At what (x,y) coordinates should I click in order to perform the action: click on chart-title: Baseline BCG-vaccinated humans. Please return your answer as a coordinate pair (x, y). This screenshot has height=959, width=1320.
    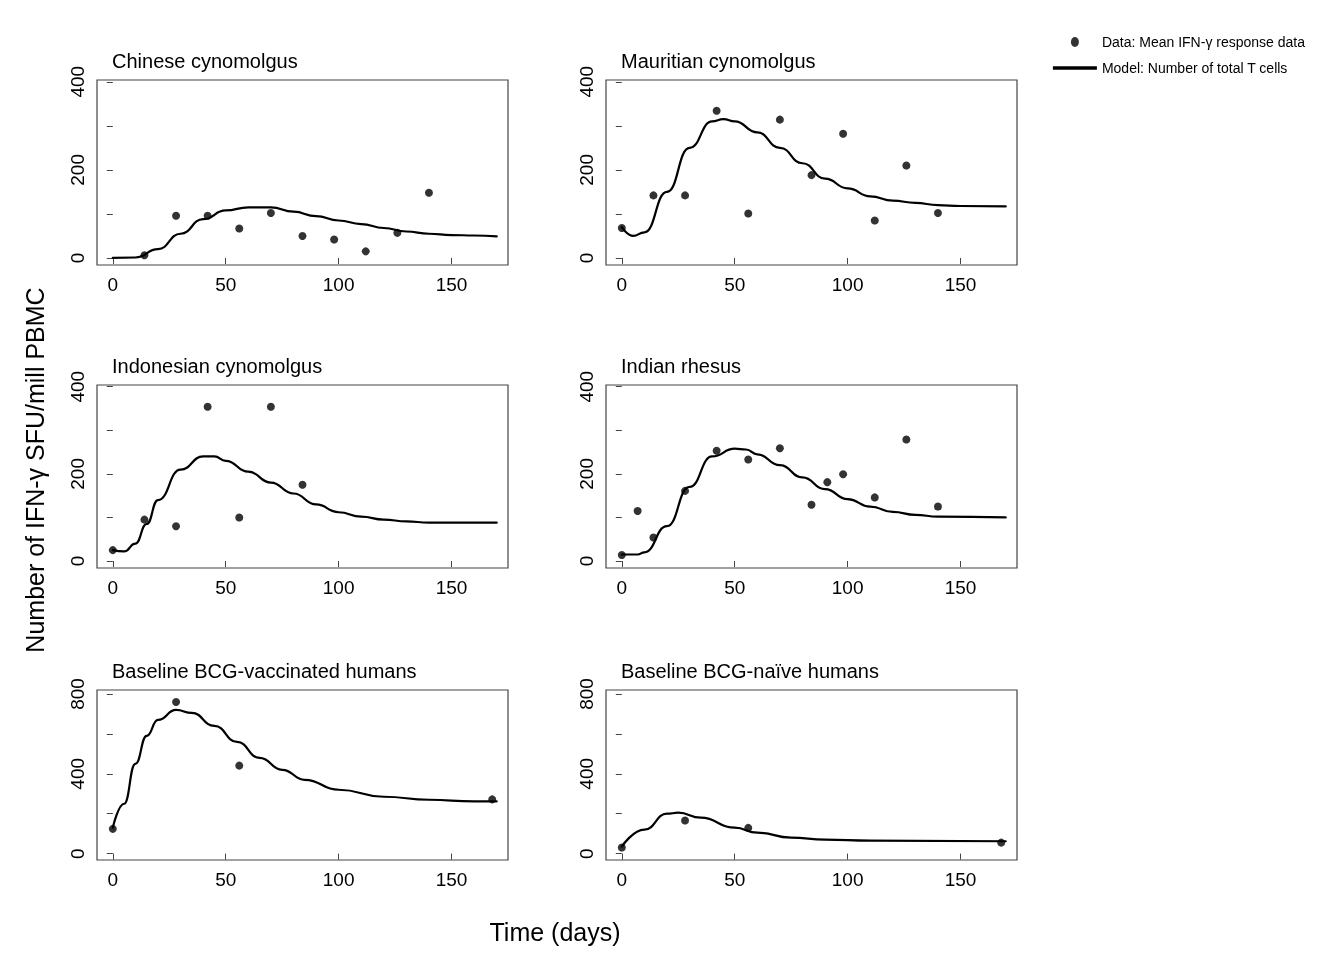
    Looking at the image, I should click on (264, 671).